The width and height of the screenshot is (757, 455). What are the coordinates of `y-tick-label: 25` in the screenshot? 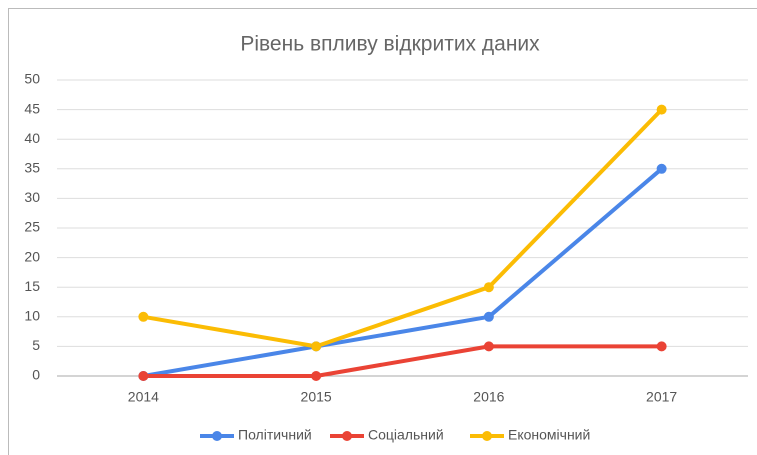 It's located at (32, 227).